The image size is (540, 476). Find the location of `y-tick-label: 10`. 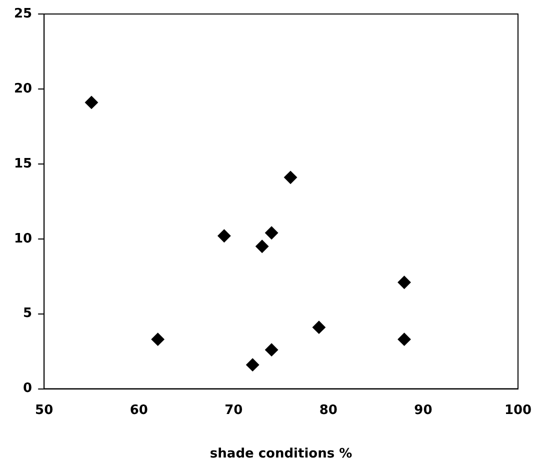

y-tick-label: 10 is located at coordinates (23, 238).